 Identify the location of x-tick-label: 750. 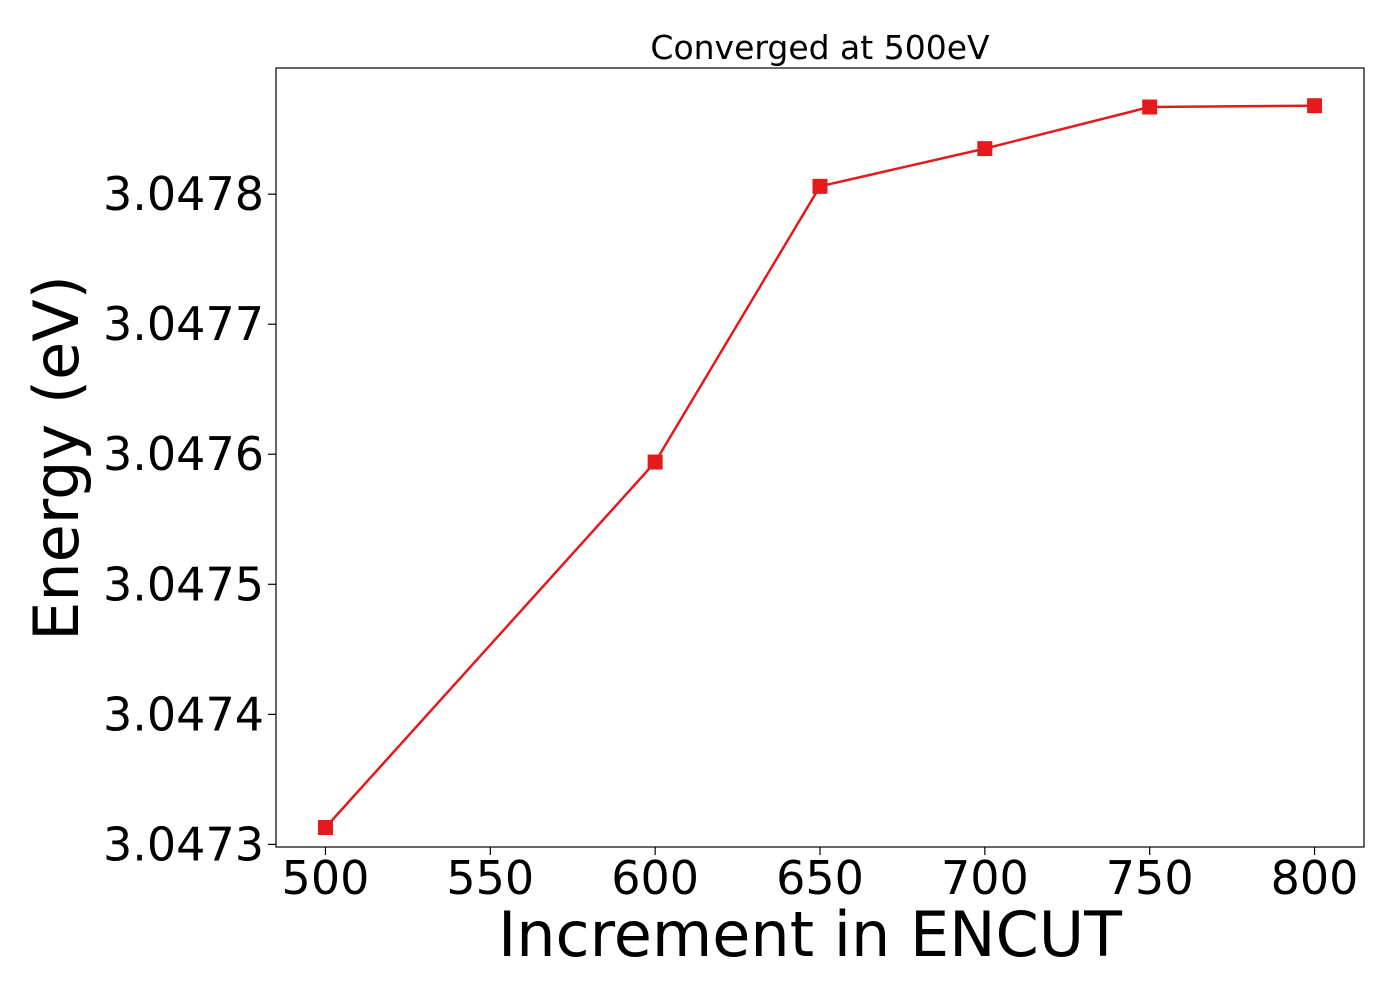
(1150, 878).